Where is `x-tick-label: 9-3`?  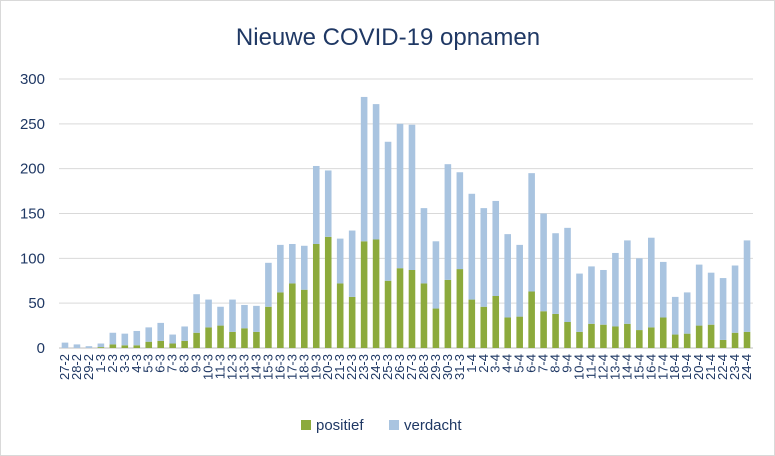
x-tick-label: 9-3 is located at coordinates (196, 363).